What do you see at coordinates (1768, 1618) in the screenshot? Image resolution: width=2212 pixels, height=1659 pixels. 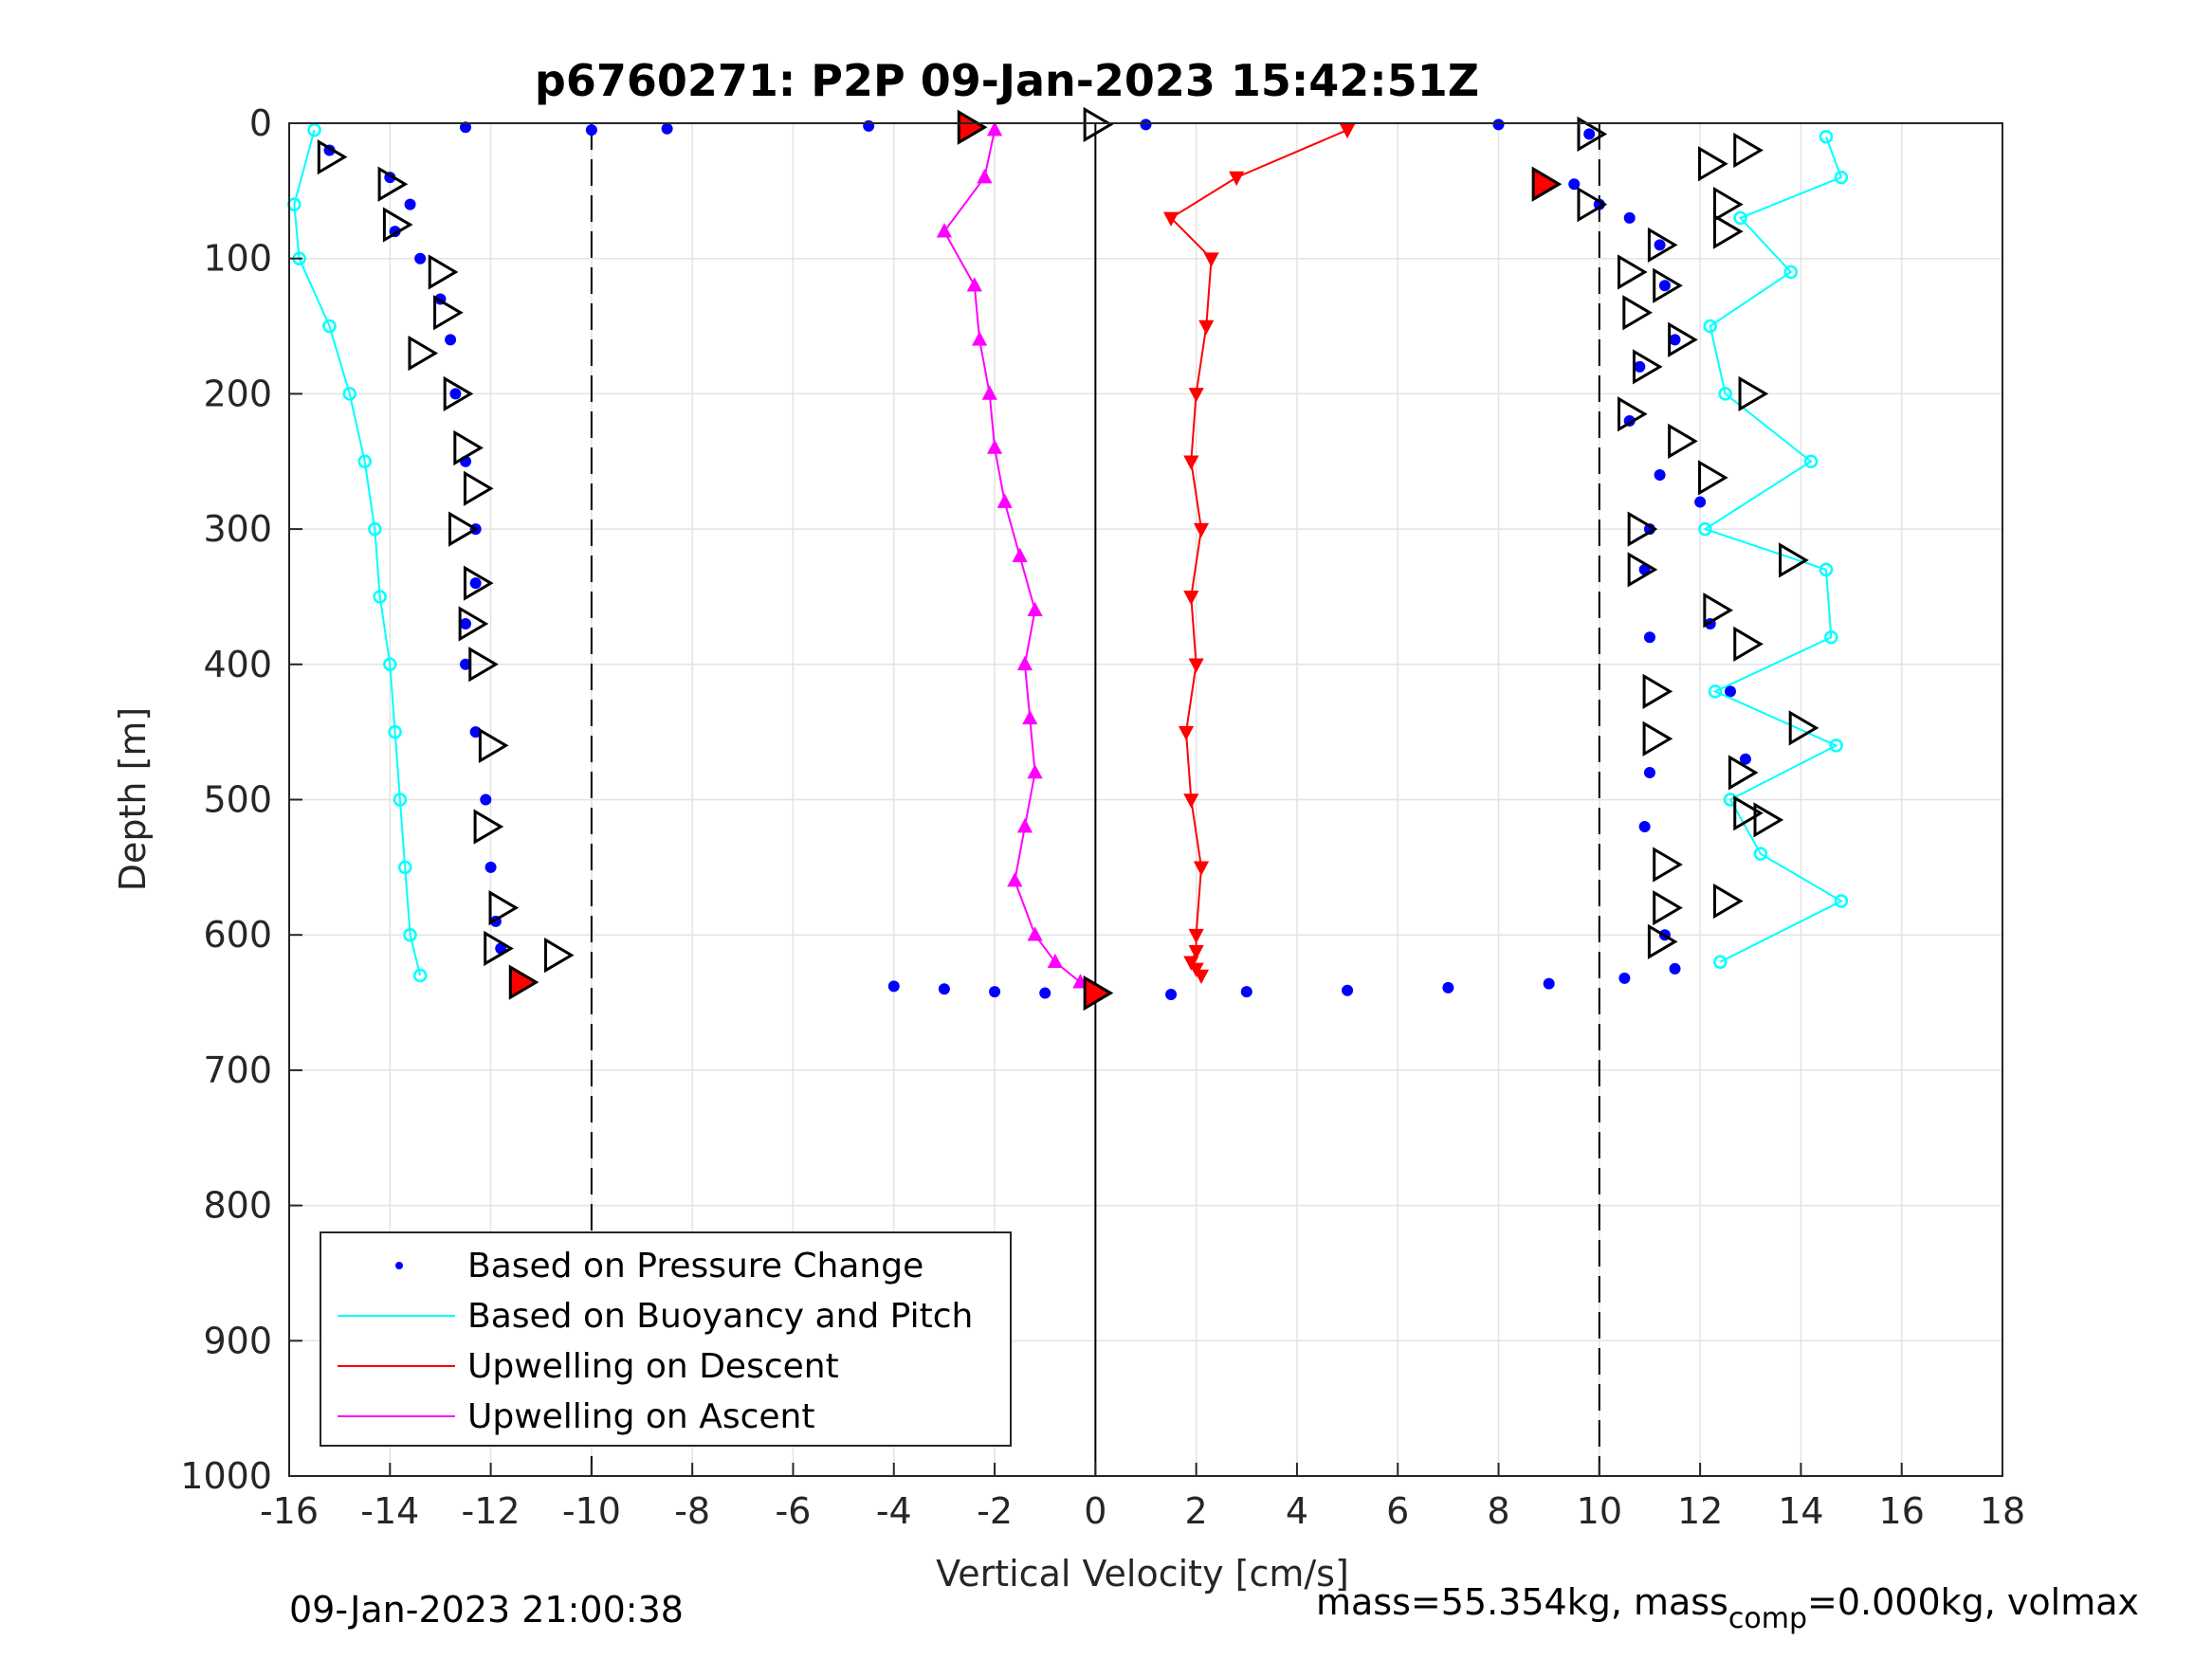 I see `mass-subscript: comp` at bounding box center [1768, 1618].